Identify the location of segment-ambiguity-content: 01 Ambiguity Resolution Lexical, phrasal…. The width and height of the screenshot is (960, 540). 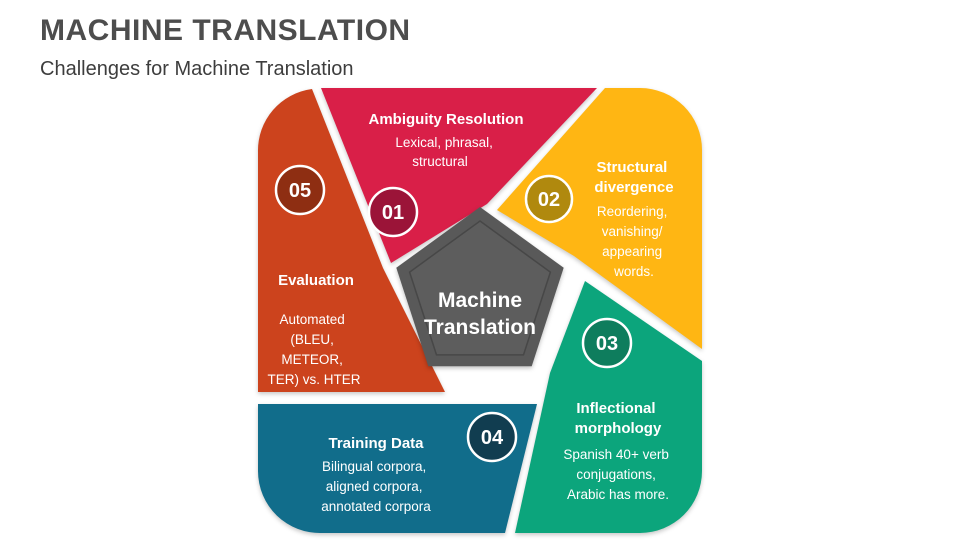
(445, 174).